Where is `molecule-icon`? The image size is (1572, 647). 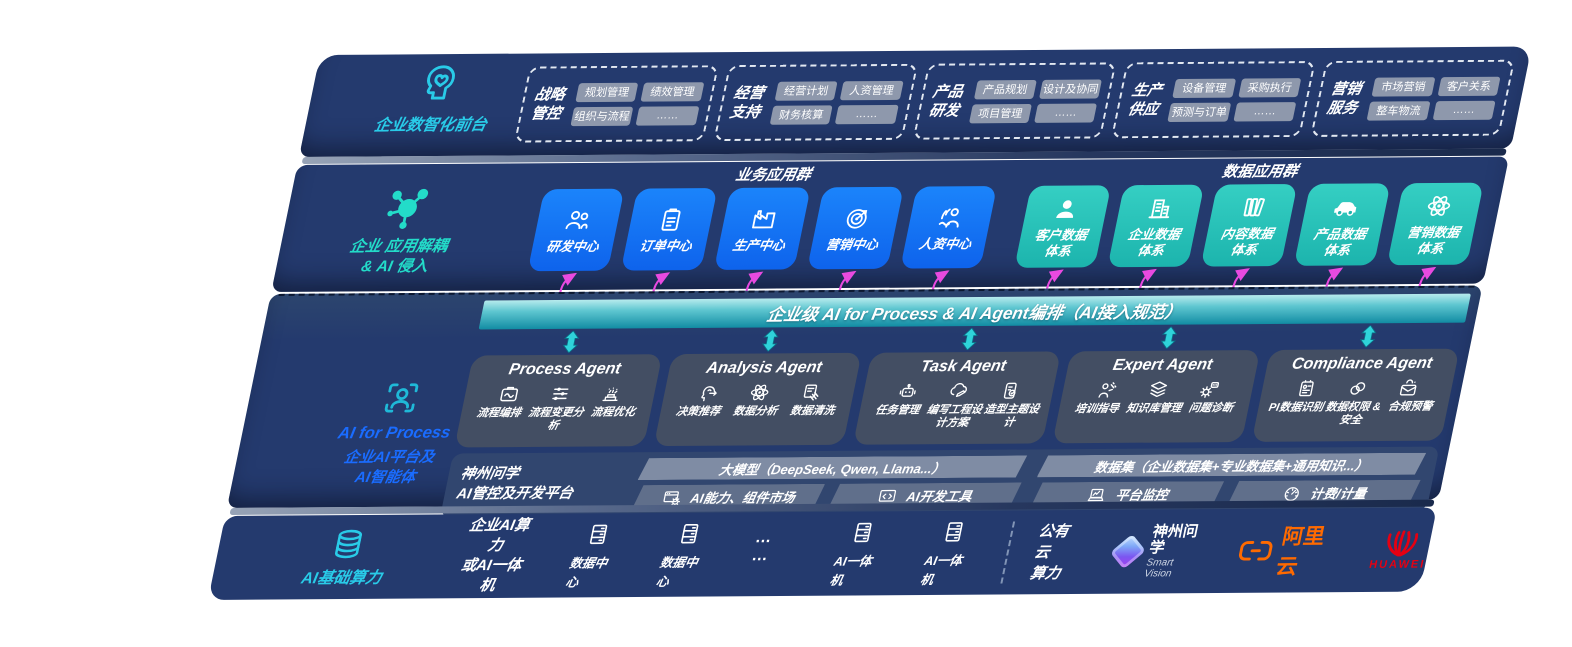 molecule-icon is located at coordinates (406, 209).